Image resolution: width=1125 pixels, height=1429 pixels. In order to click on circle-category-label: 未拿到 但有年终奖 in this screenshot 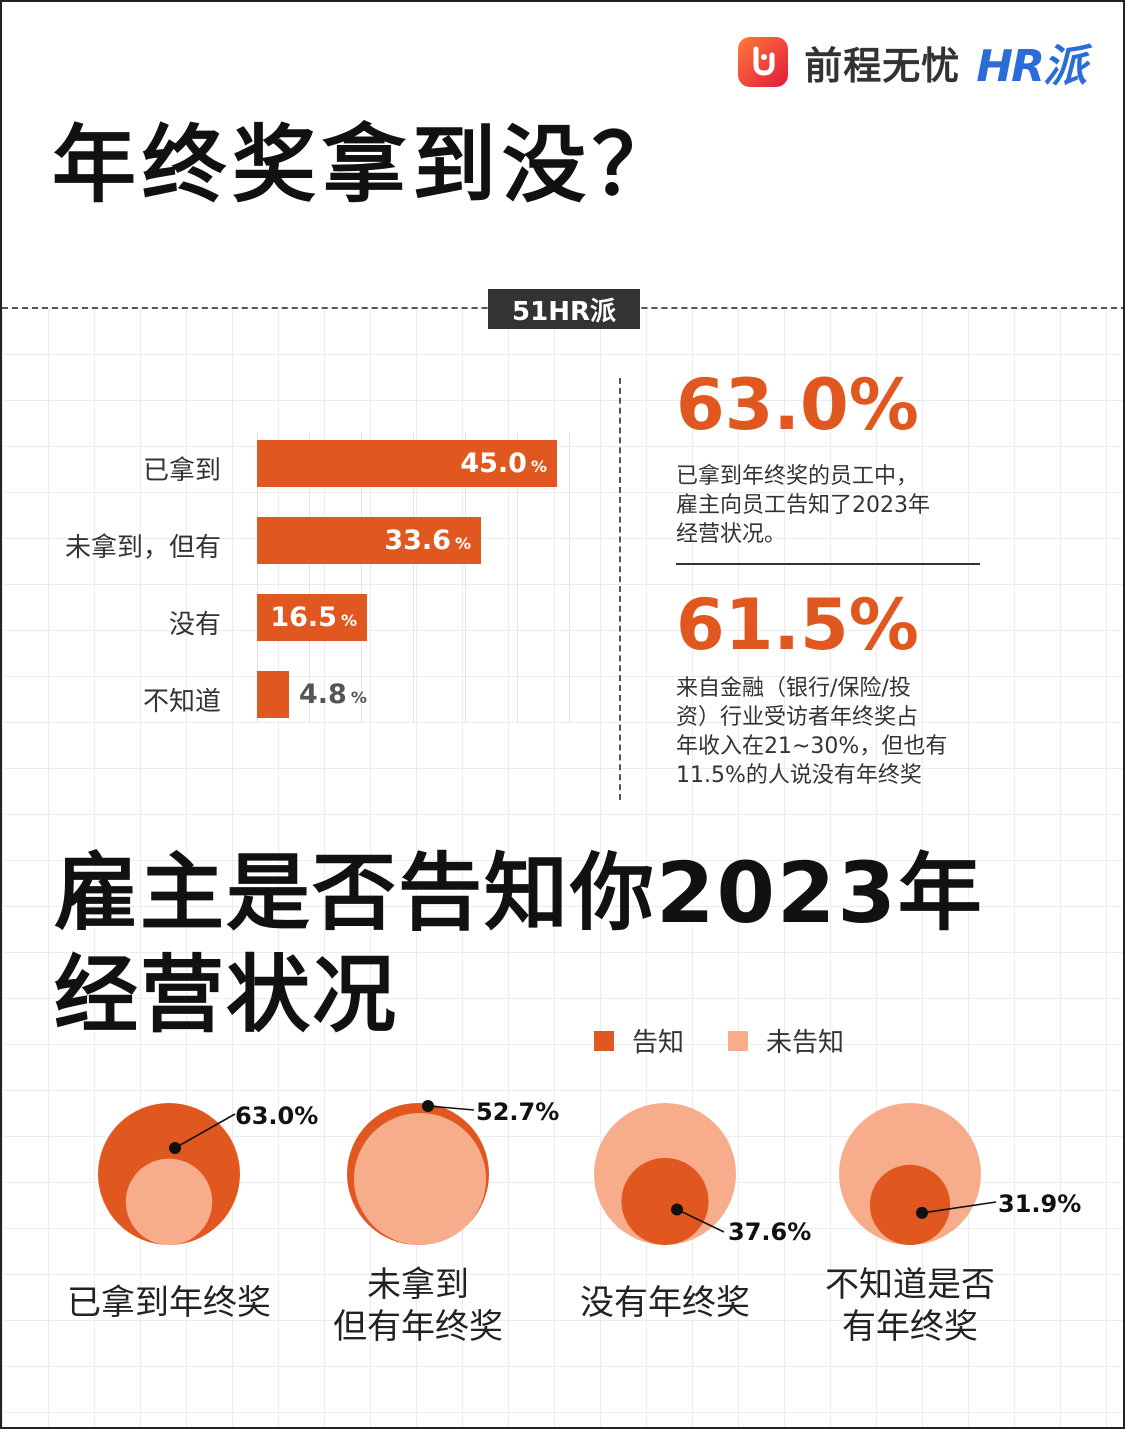, I will do `click(418, 1306)`.